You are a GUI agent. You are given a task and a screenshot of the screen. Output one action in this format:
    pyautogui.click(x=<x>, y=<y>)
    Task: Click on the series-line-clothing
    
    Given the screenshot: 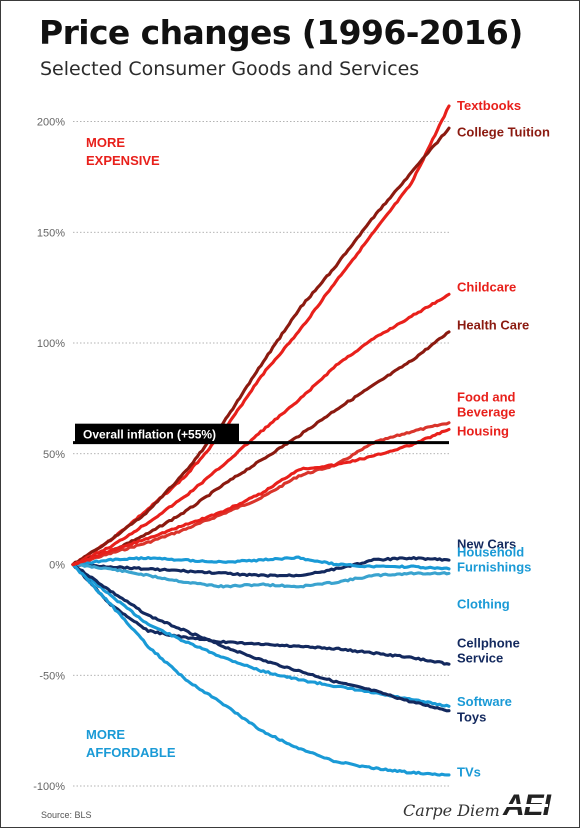 What is the action you would take?
    pyautogui.click(x=261, y=575)
    